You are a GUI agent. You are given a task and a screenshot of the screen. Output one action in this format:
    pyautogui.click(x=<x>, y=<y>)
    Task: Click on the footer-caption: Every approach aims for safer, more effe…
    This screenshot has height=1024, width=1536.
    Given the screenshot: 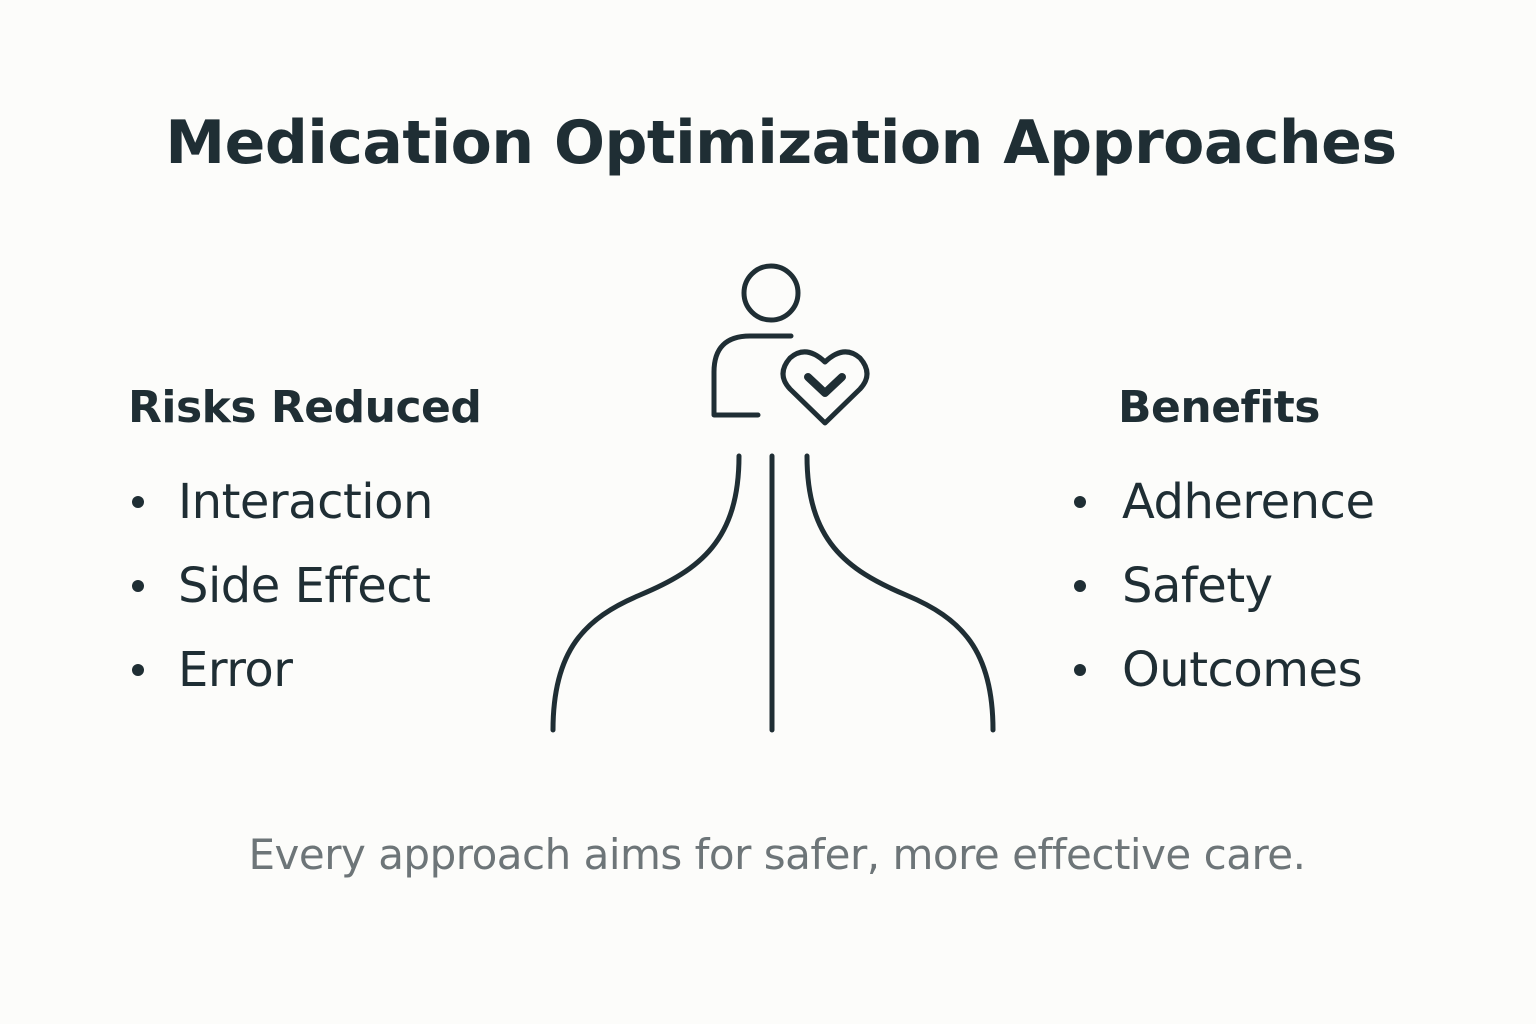 What is the action you would take?
    pyautogui.click(x=777, y=854)
    